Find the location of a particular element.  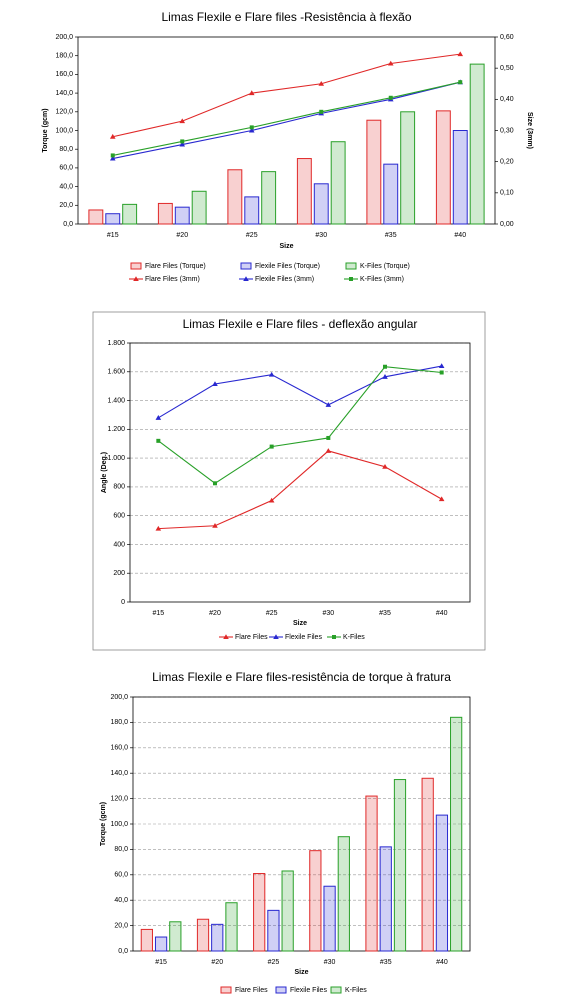

y-axis-title: Torque (gcm) is located at coordinates (45, 130).